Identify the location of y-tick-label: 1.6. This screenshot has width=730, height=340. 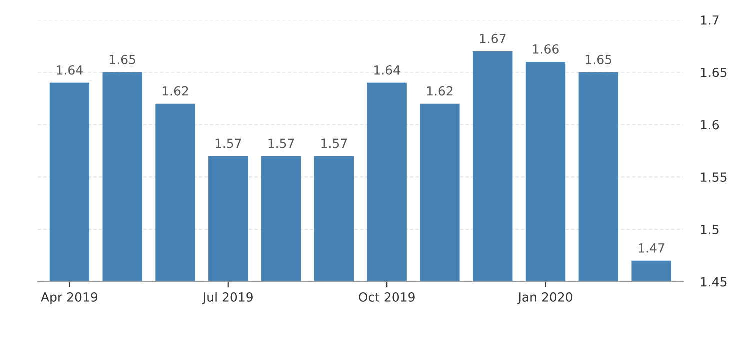
(710, 125).